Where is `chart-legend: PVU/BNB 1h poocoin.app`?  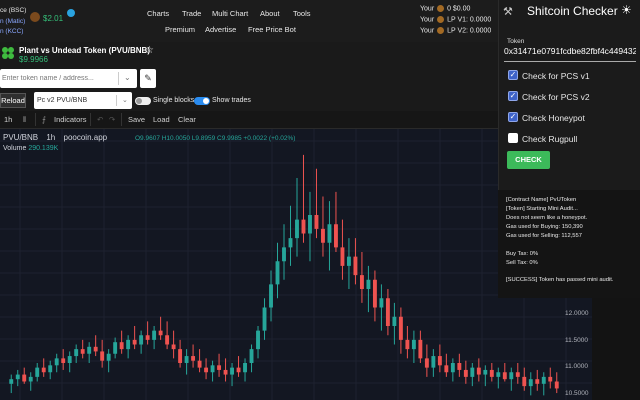
chart-legend: PVU/BNB 1h poocoin.app is located at coordinates (55, 137).